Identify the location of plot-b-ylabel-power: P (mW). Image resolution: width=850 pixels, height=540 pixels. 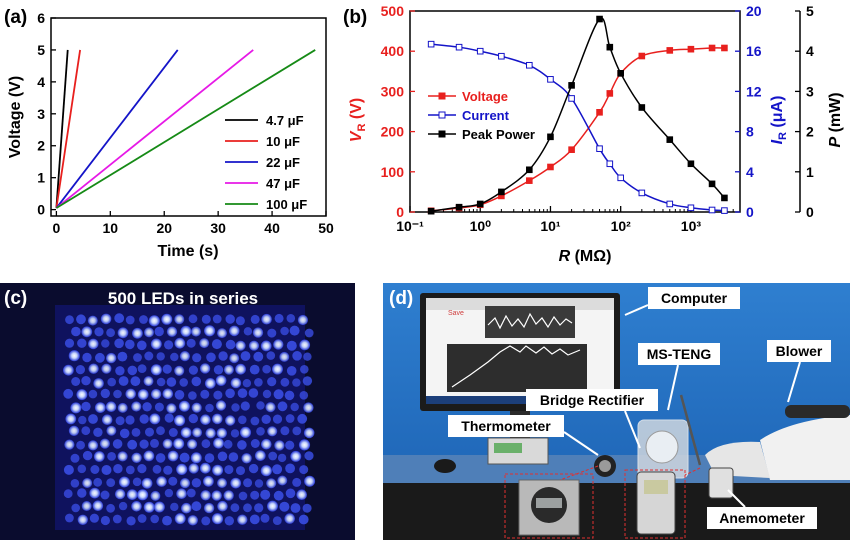
(835, 119).